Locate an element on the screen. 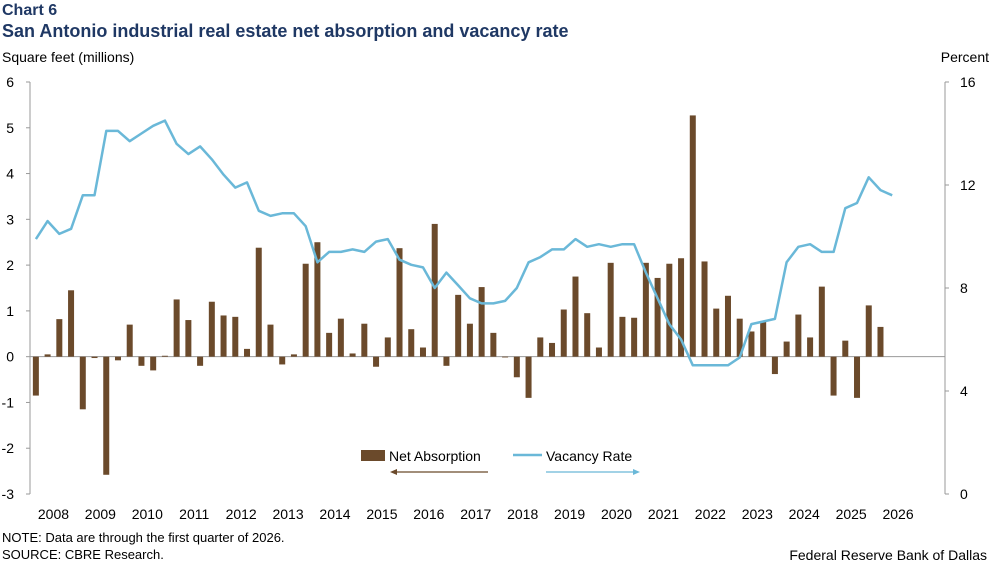 The width and height of the screenshot is (997, 565). y-tick-label: 5 is located at coordinates (10, 128).